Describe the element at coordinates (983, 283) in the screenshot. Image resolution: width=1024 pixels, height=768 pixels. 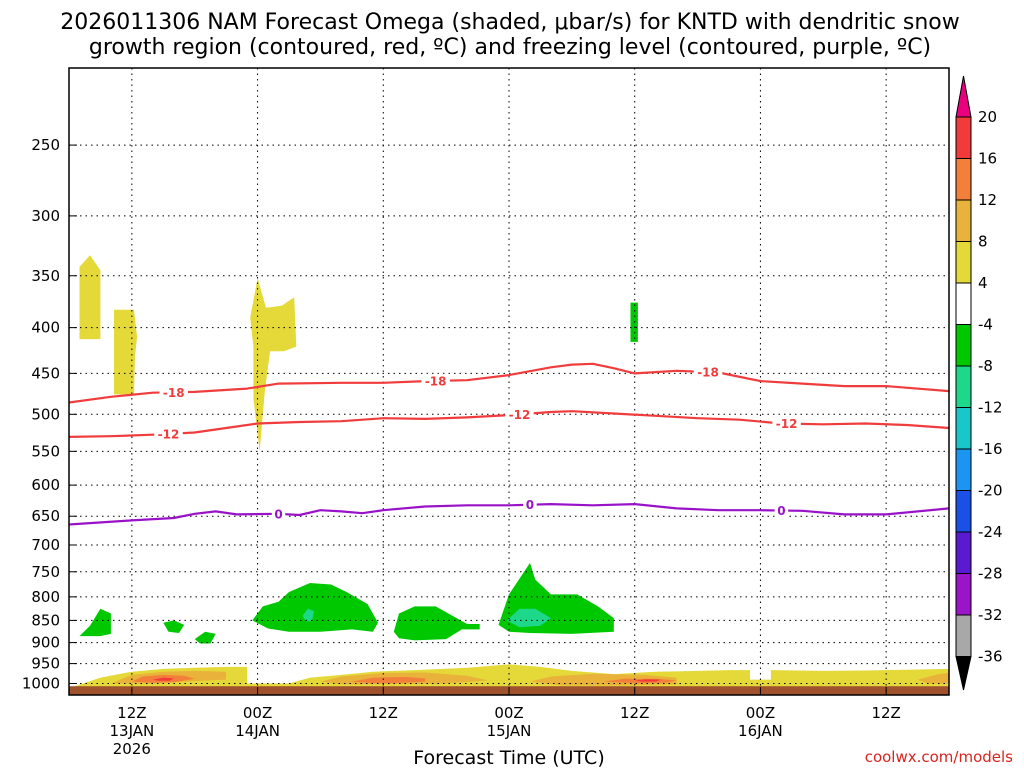
I see `colorbar-label-4: 4` at that location.